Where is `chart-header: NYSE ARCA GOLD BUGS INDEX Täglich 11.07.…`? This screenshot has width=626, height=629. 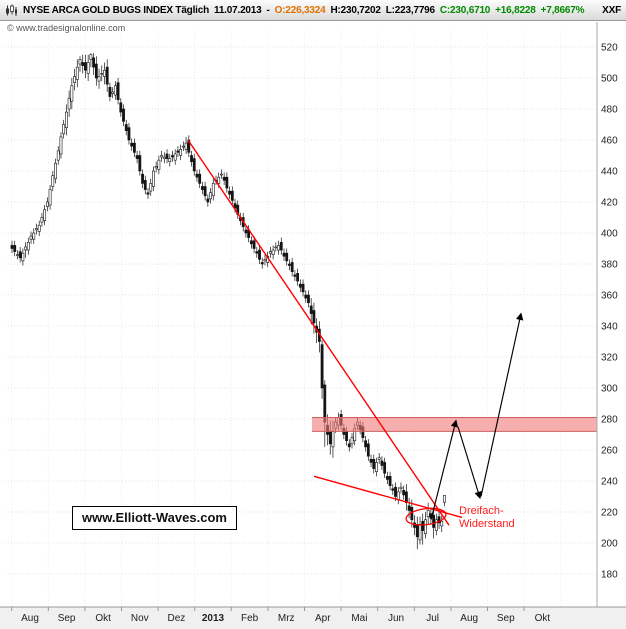
chart-header: NYSE ARCA GOLD BUGS INDEX Täglich 11.07.… is located at coordinates (313, 10).